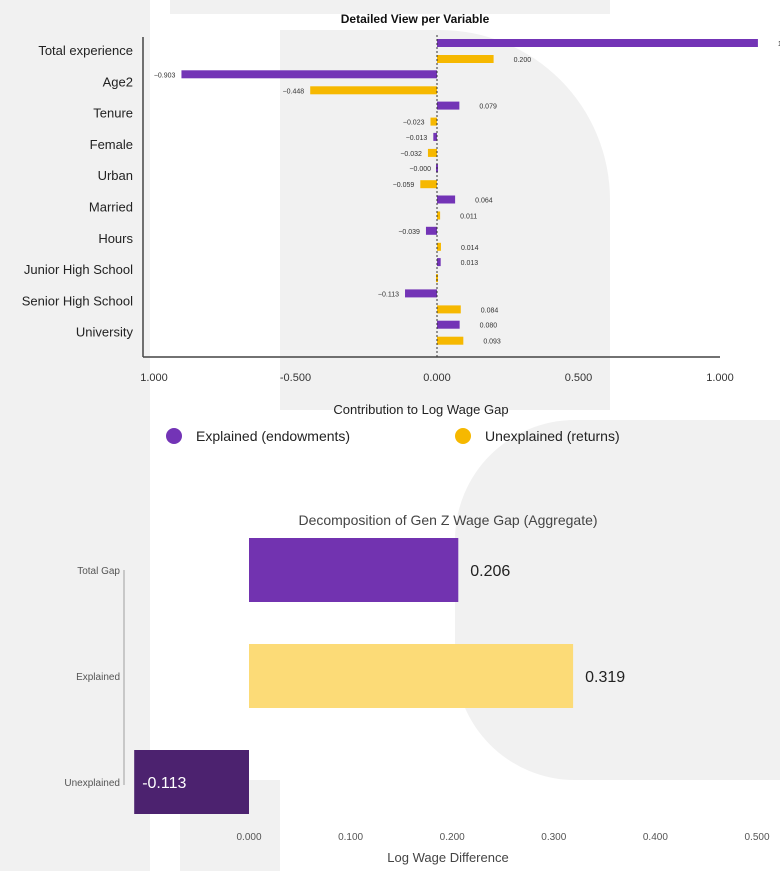 The image size is (780, 871). Describe the element at coordinates (78, 269) in the screenshot. I see `category-label-junior-high-school: Junior High School` at that location.